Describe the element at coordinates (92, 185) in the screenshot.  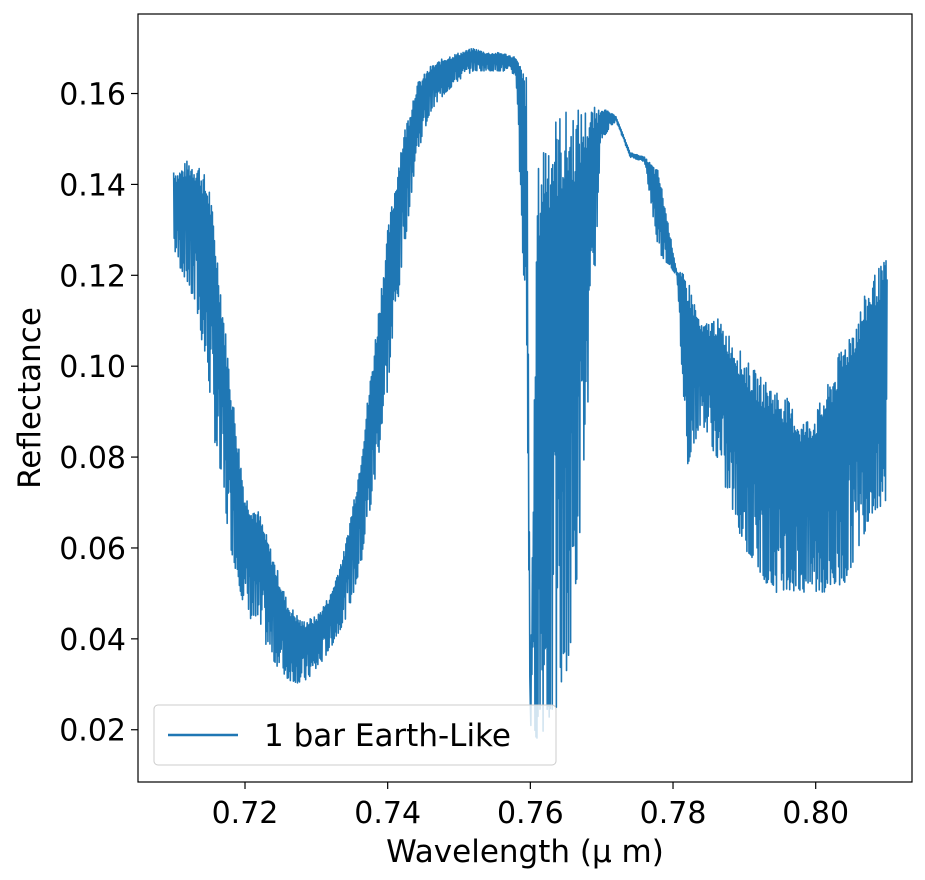
I see `y-tick-label: 0.14` at that location.